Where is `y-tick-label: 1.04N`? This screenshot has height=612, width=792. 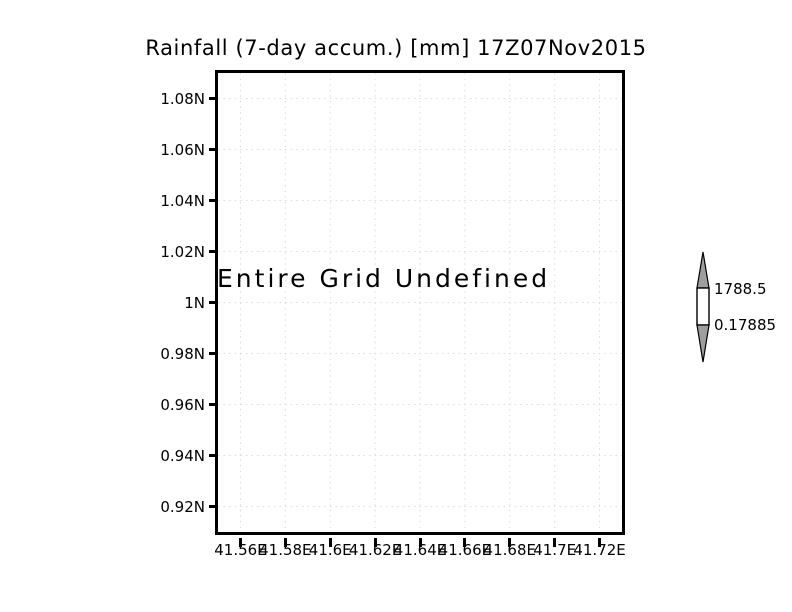 y-tick-label: 1.04N is located at coordinates (182, 200).